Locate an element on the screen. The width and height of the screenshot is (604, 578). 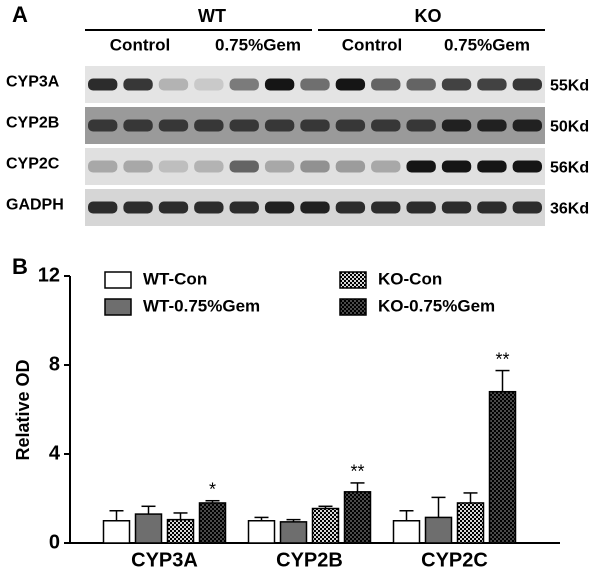
panel-label: B is located at coordinates (20, 266).